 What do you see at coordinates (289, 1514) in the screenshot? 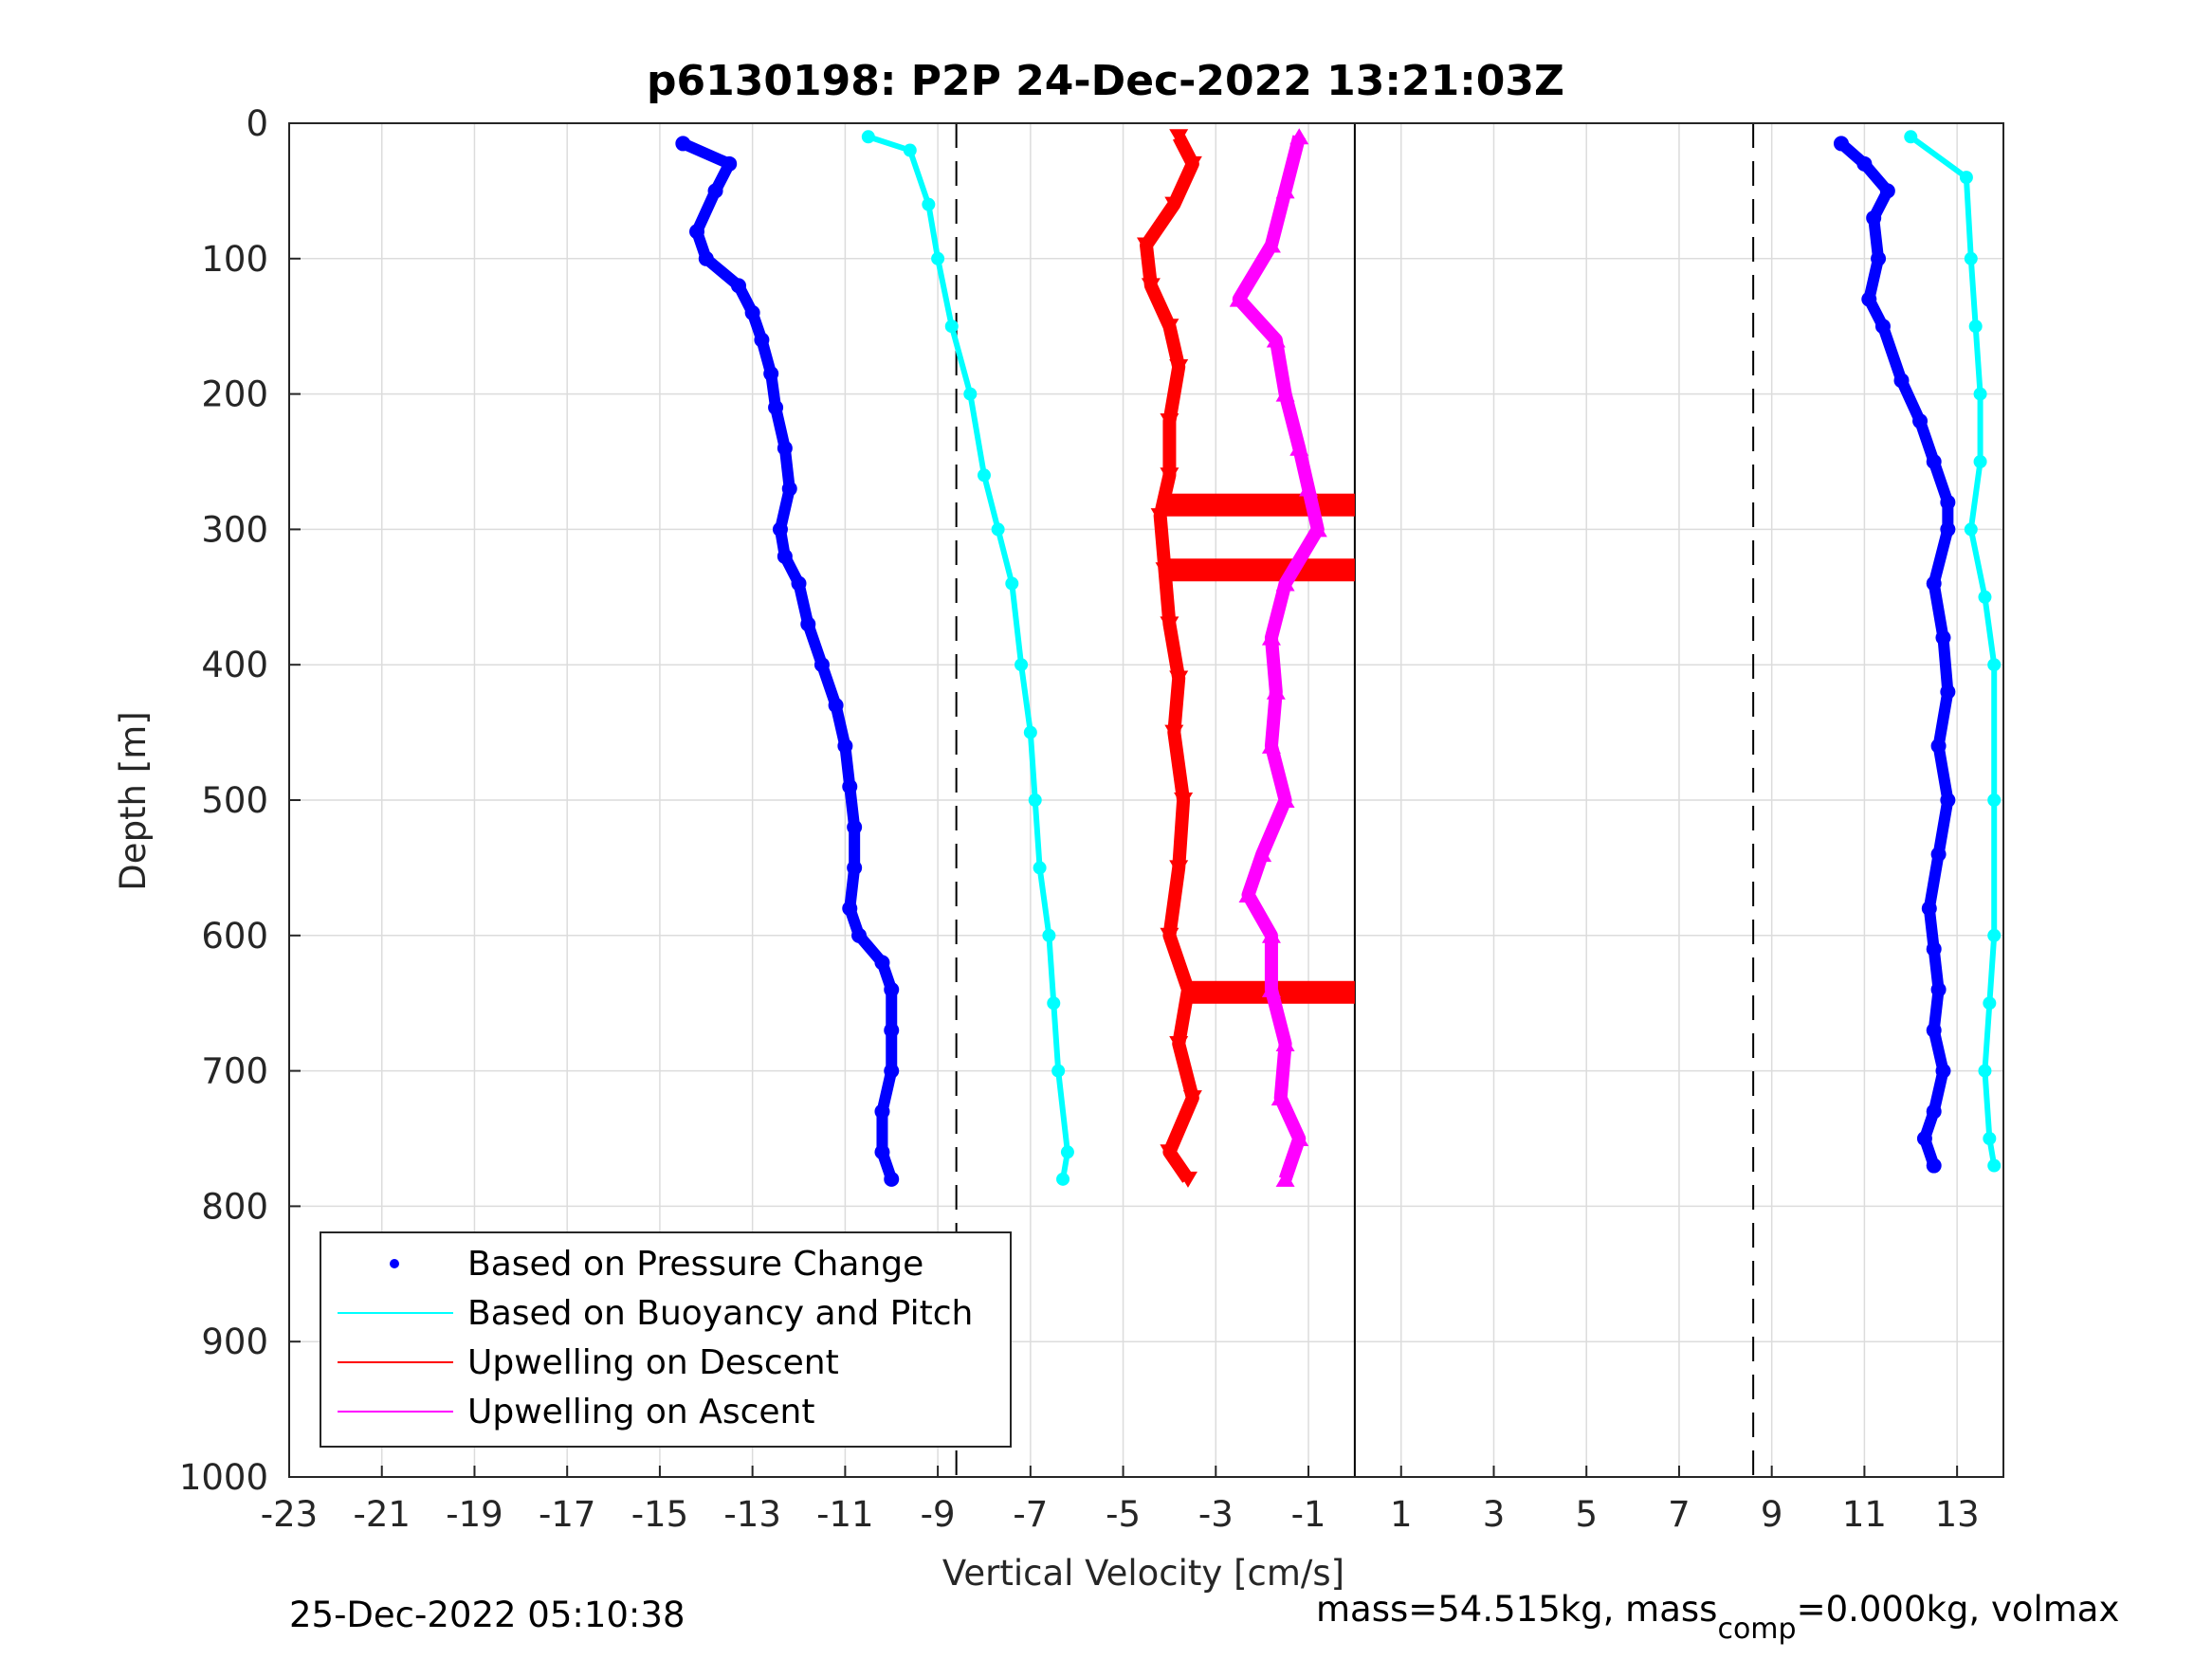
I see `x-tick-label: -23` at bounding box center [289, 1514].